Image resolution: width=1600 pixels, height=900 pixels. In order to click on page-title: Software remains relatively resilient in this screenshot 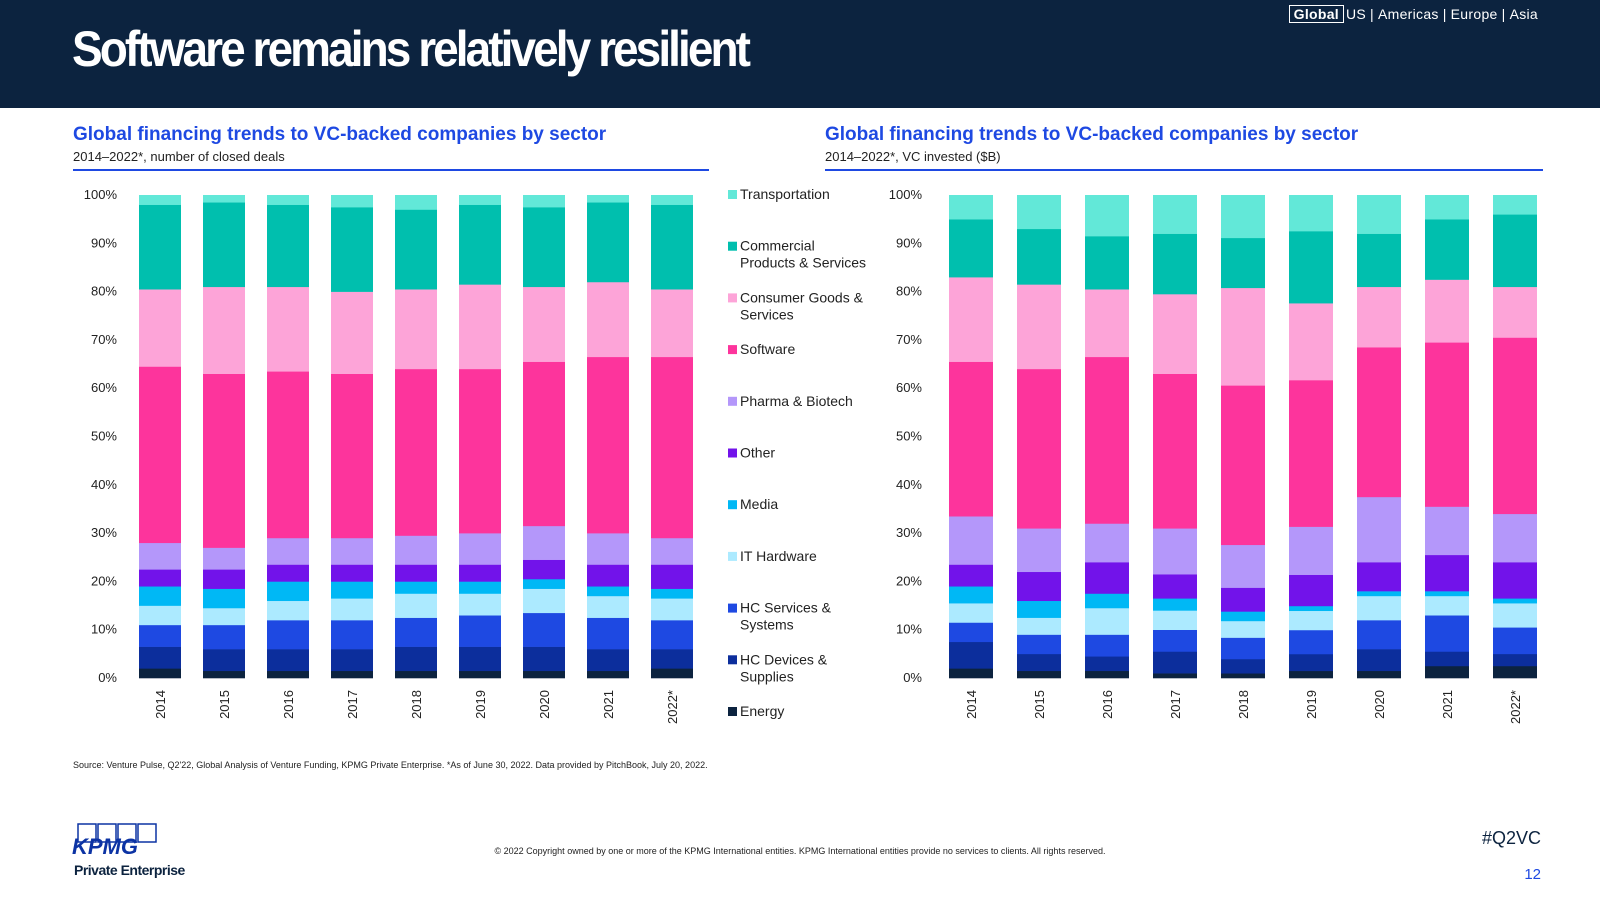, I will do `click(411, 49)`.